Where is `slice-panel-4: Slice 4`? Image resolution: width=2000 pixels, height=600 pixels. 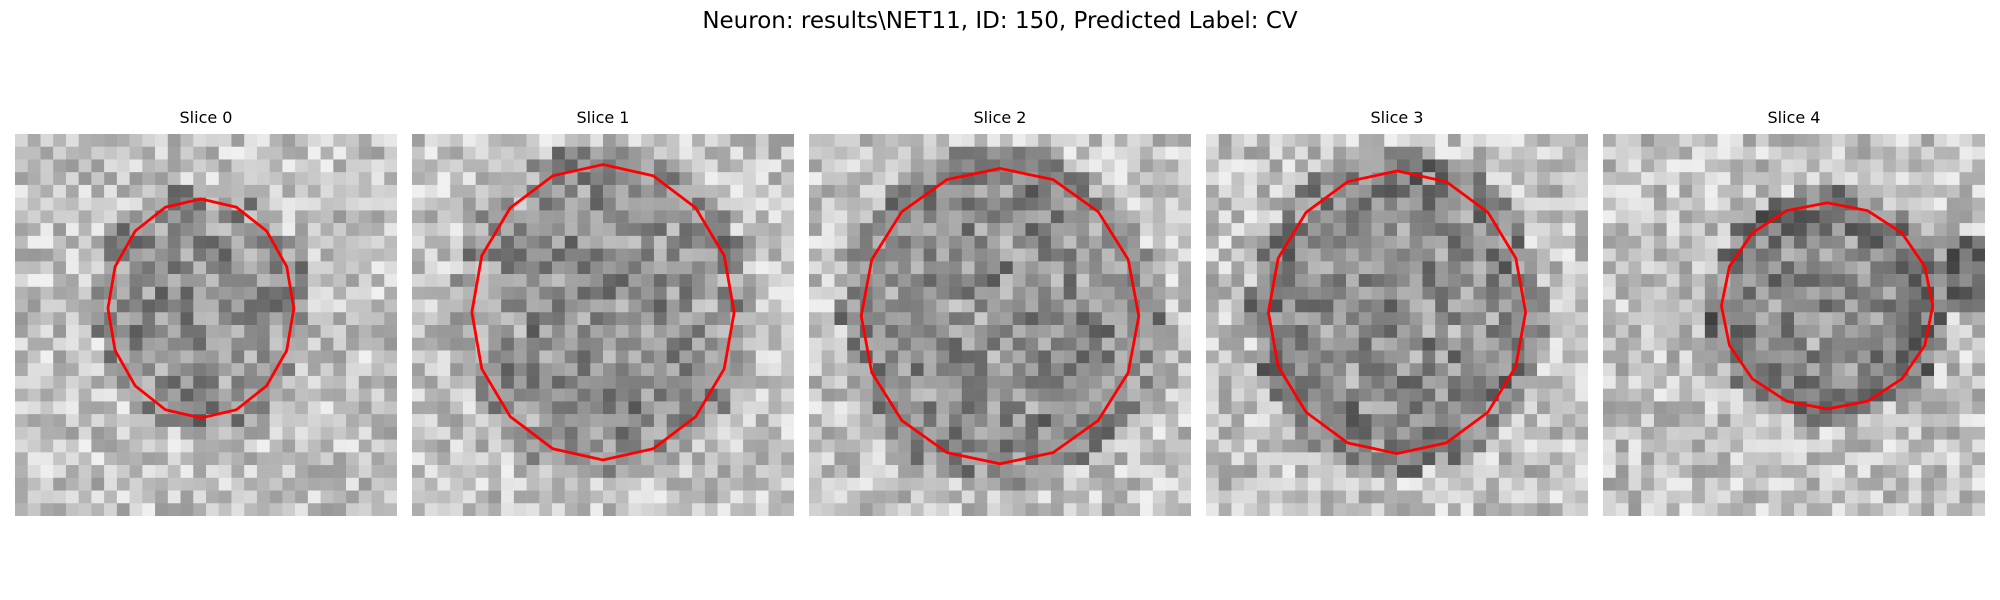 slice-panel-4: Slice 4 is located at coordinates (1794, 314).